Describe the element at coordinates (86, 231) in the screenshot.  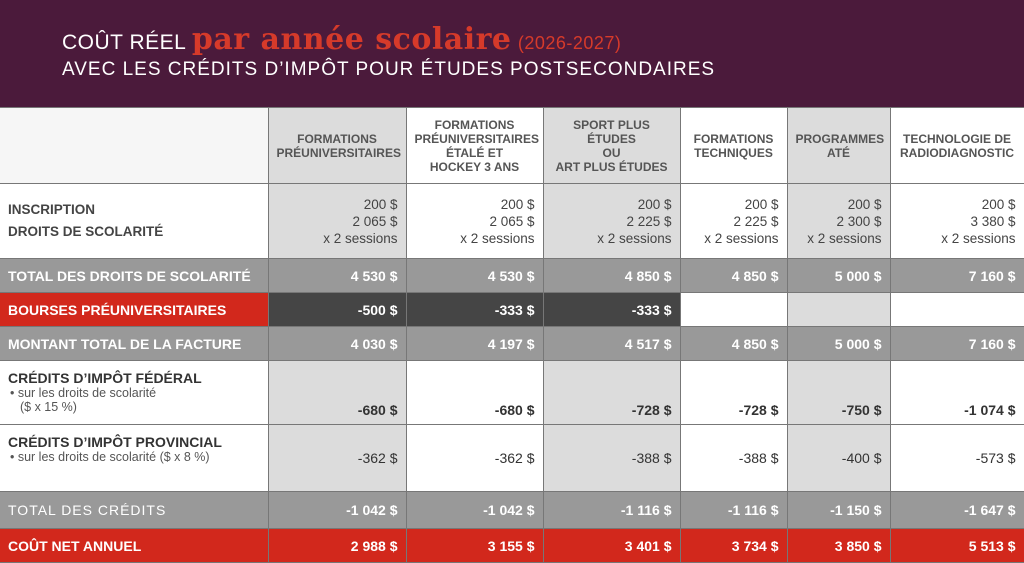
I see `label-droits: DROITS DE SCOLARITÉ` at that location.